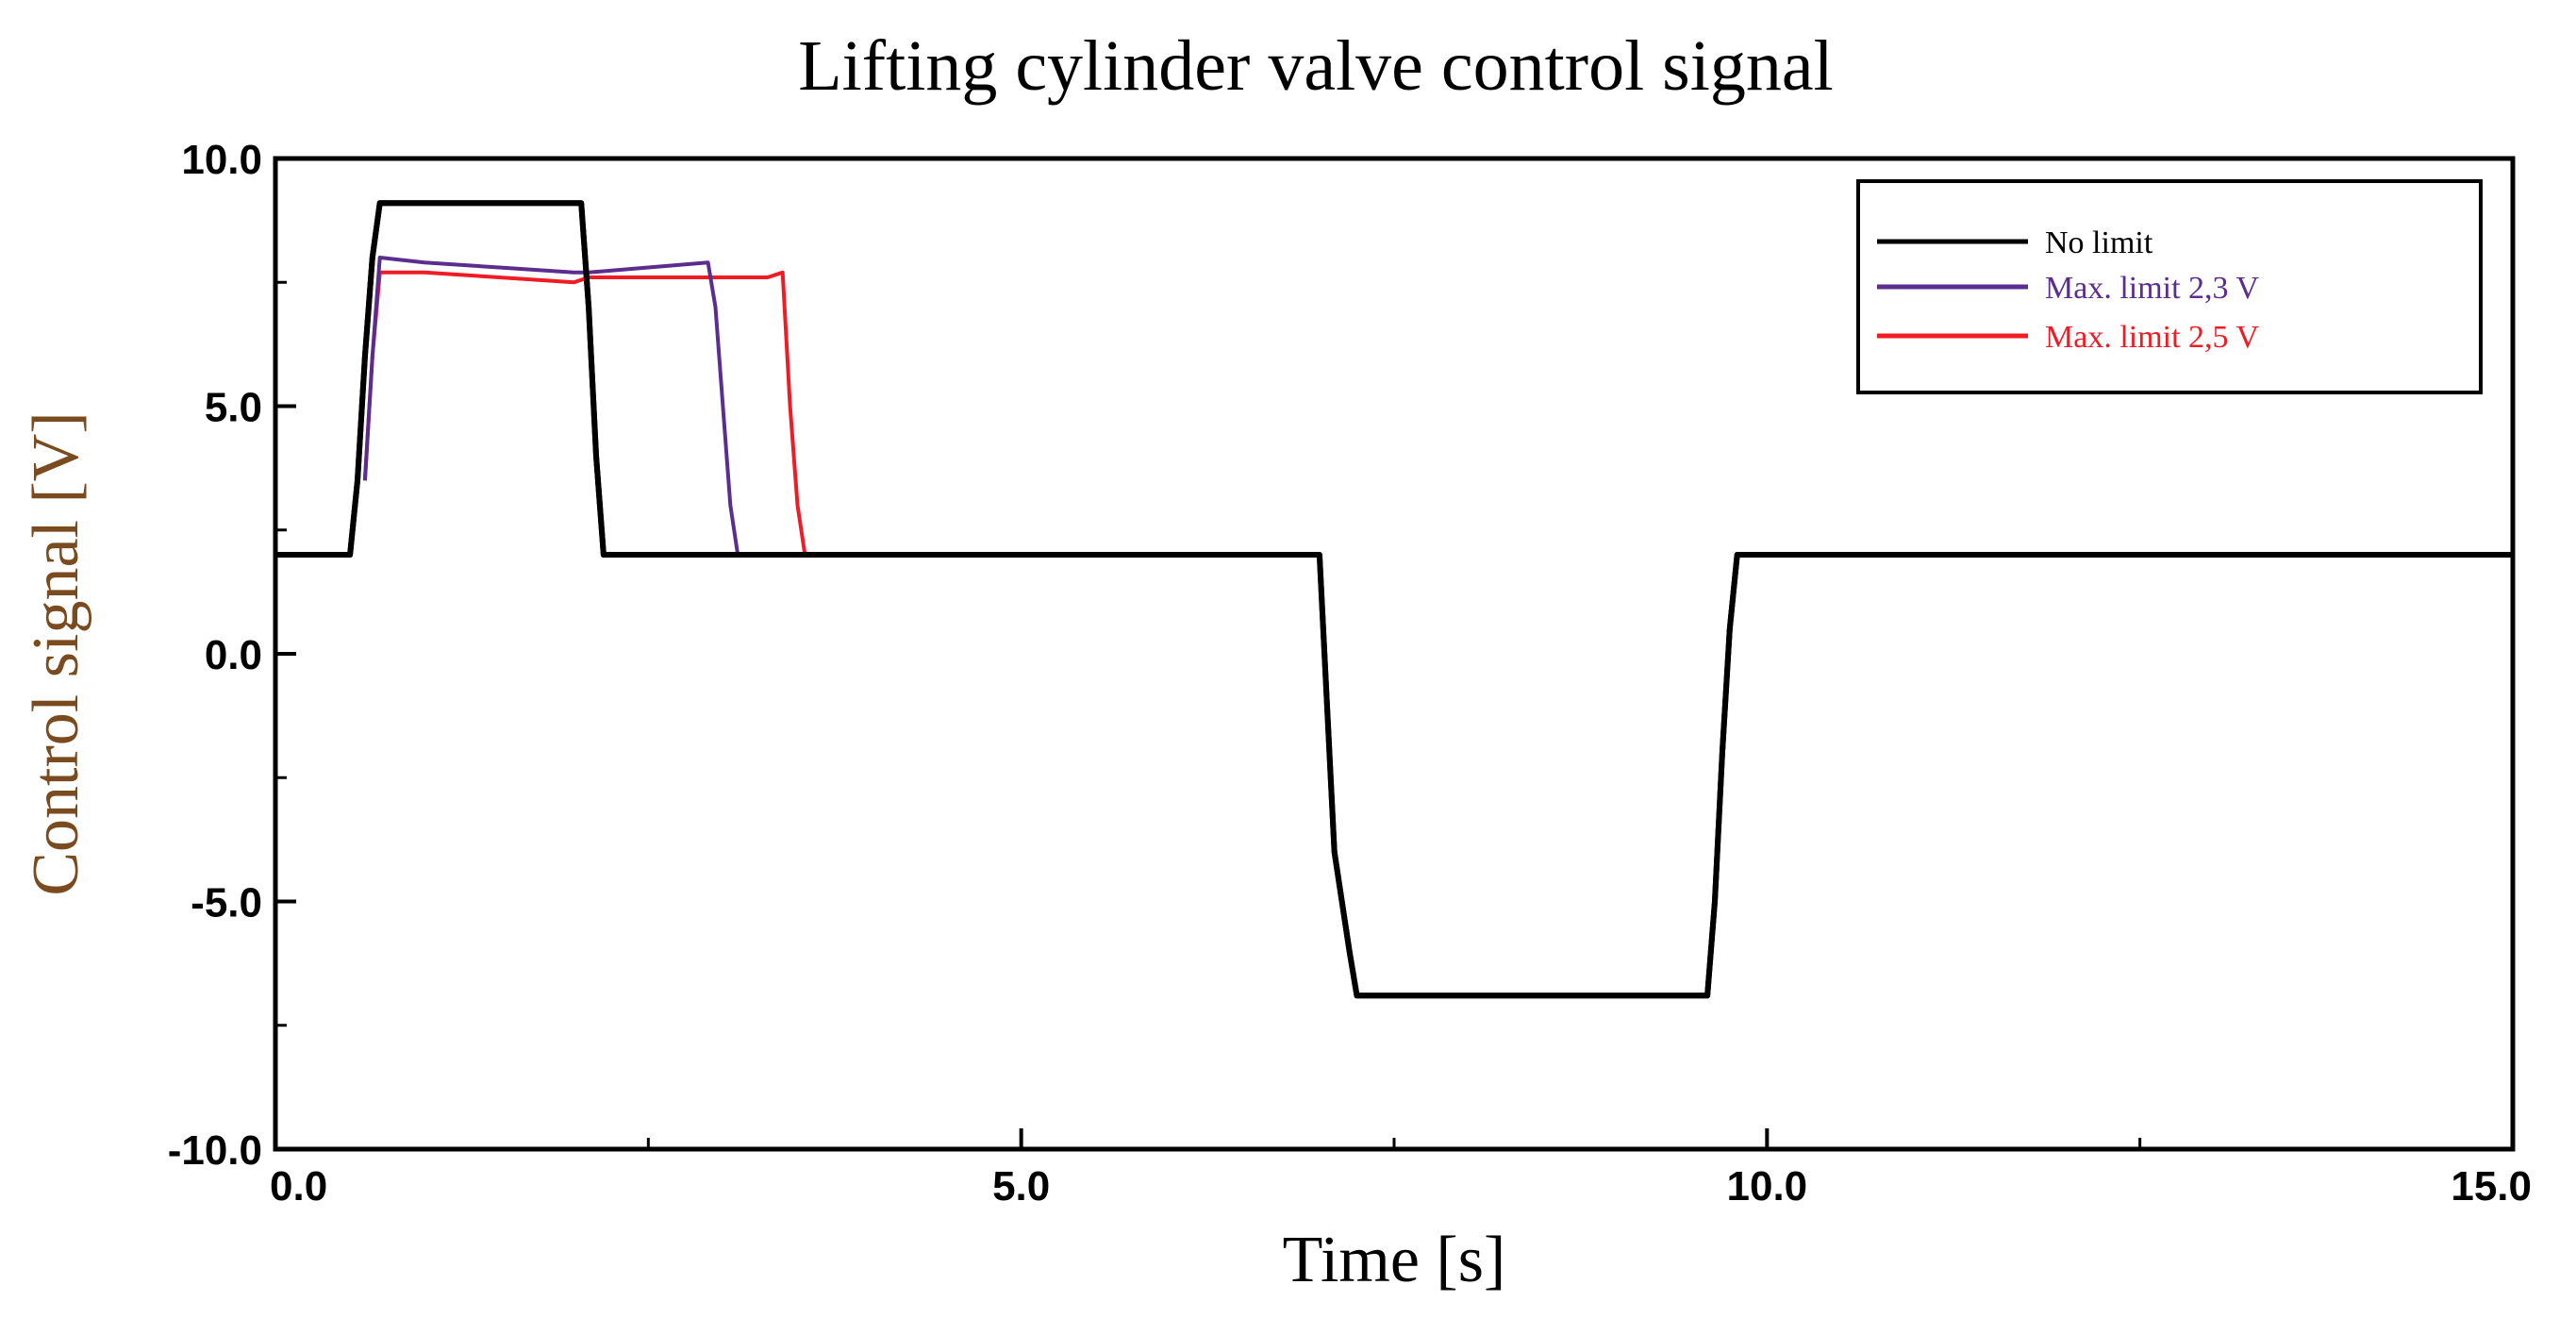  What do you see at coordinates (1021, 1186) in the screenshot?
I see `x-tick-label: 5.0` at bounding box center [1021, 1186].